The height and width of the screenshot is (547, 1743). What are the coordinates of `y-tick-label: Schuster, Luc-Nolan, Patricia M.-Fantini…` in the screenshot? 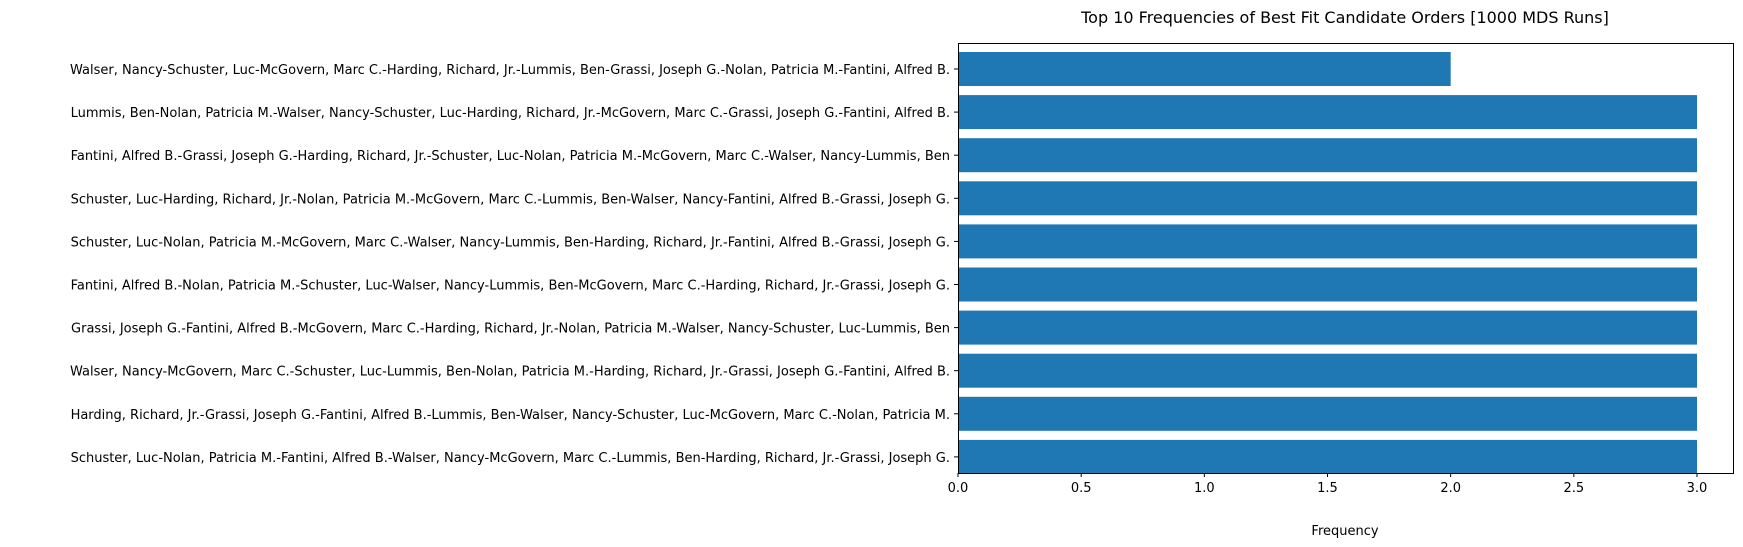 It's located at (510, 458).